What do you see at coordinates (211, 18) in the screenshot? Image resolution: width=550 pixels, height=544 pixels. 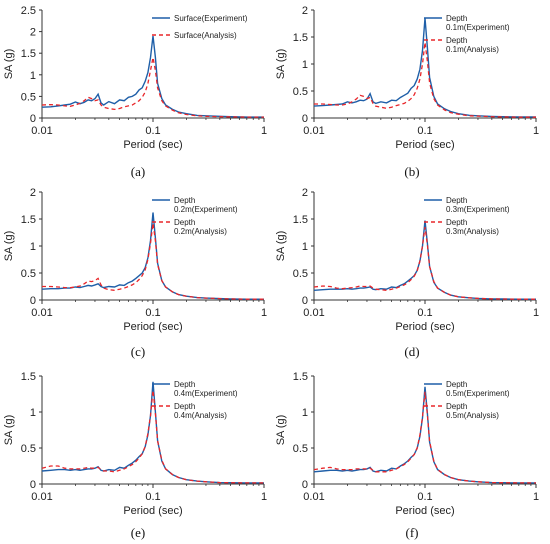 I see `legend-entry: Surface(Experiment)` at bounding box center [211, 18].